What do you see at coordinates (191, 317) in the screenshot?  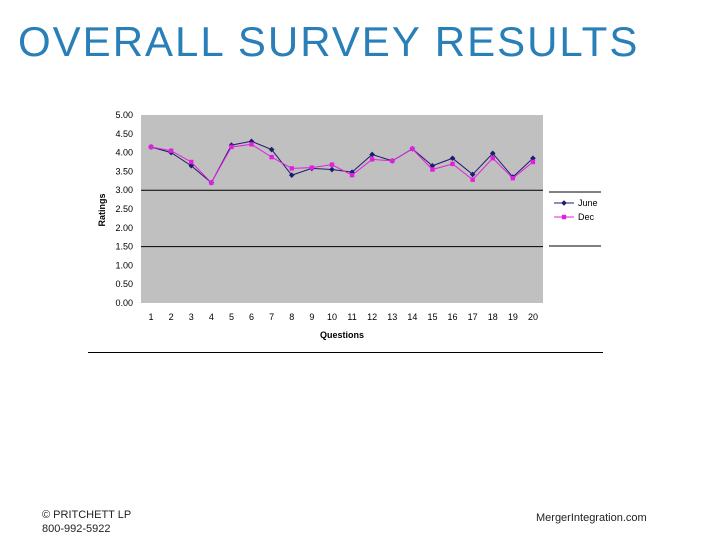 I see `x-tick-label: 3` at bounding box center [191, 317].